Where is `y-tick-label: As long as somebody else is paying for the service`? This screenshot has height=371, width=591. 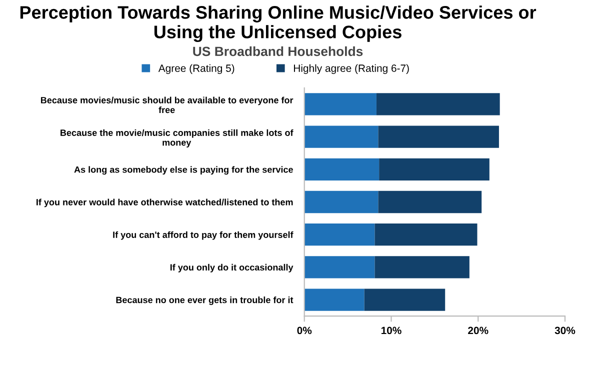 y-tick-label: As long as somebody else is paying for the service is located at coordinates (183, 170).